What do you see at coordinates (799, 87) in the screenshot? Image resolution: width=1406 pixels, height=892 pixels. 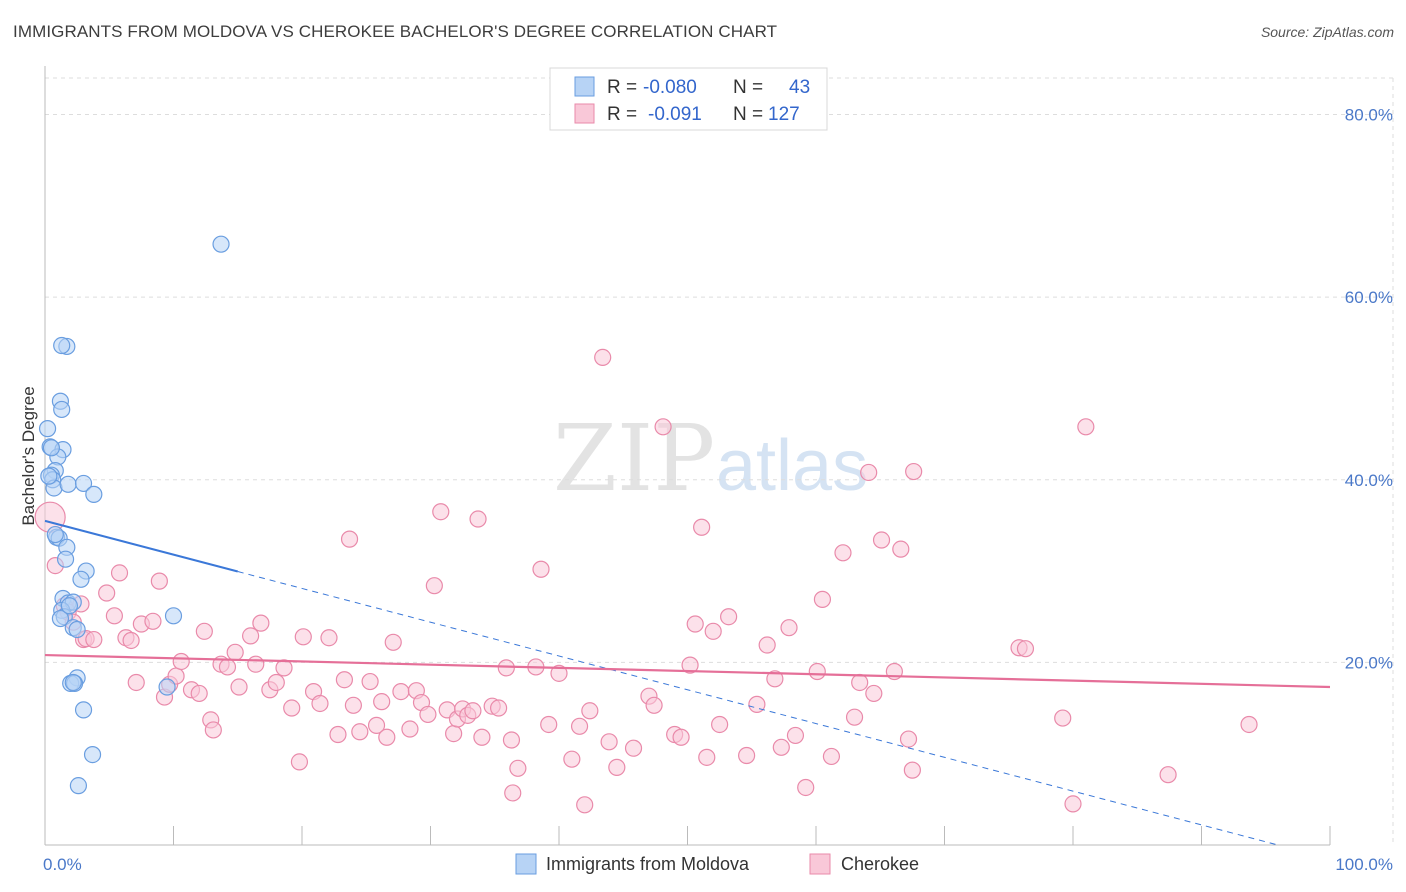 I see `legend-n-value-moldova: 43` at bounding box center [799, 87].